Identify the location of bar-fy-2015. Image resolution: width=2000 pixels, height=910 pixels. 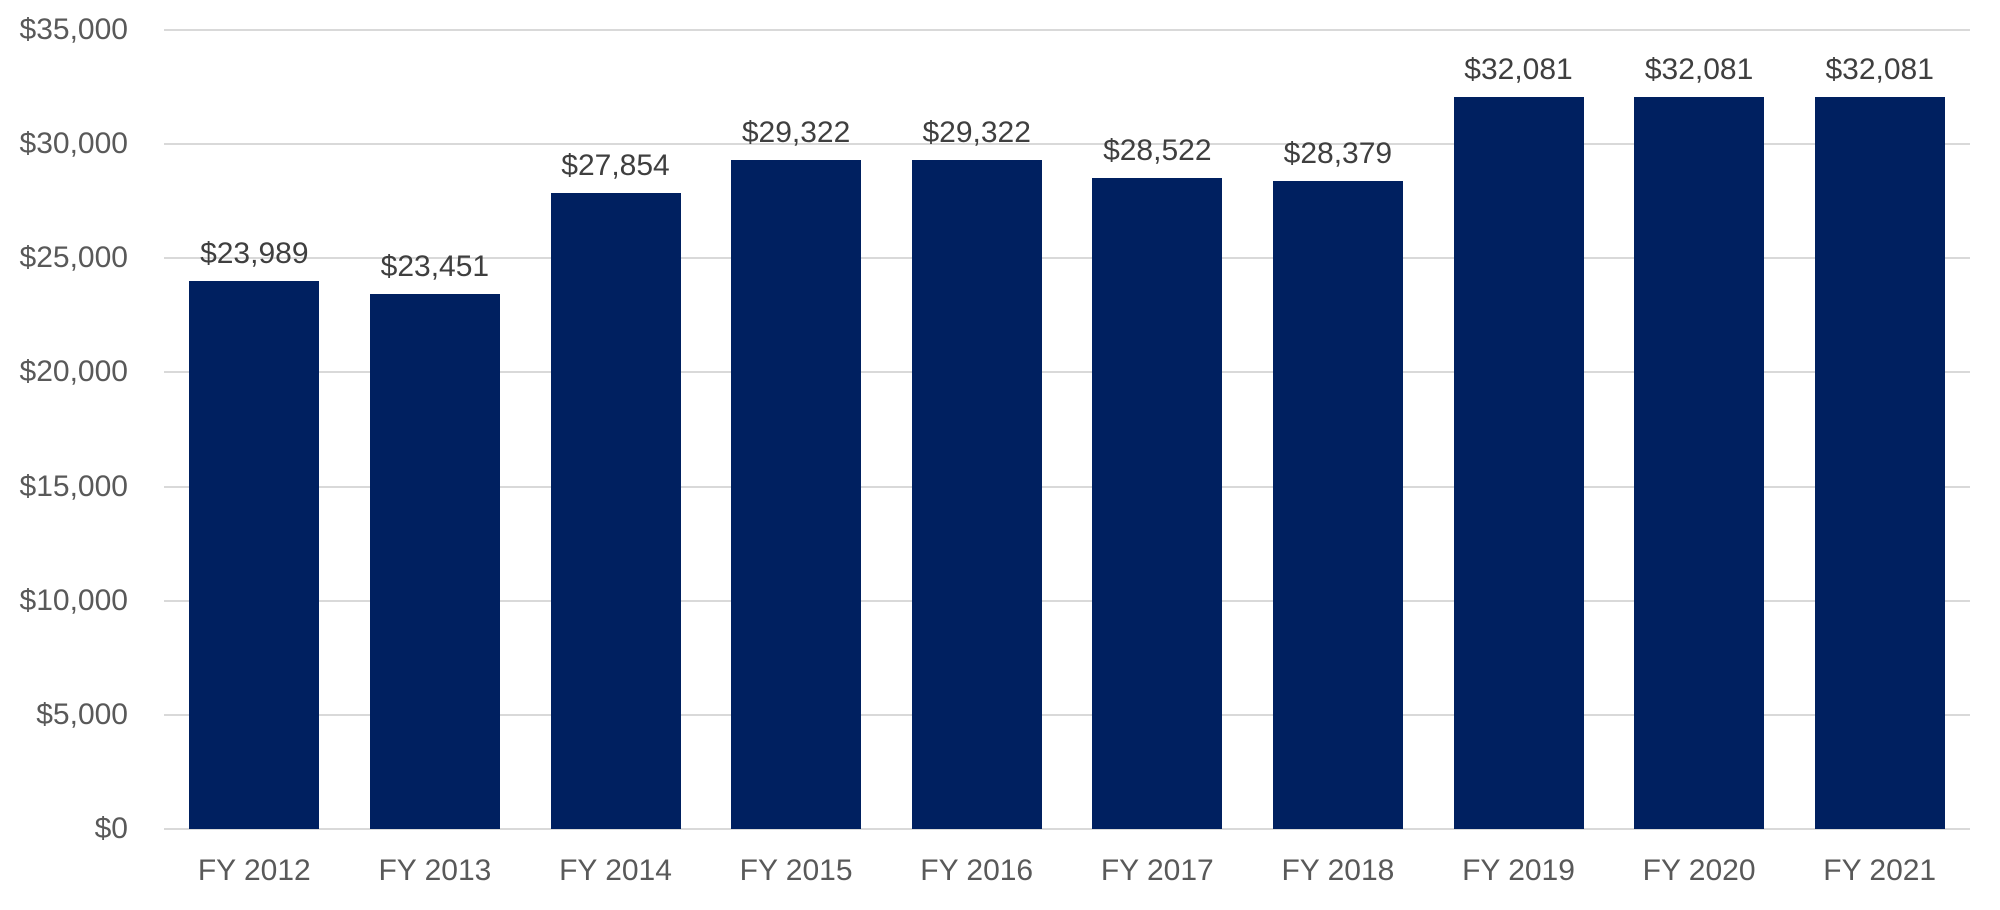
(796, 494).